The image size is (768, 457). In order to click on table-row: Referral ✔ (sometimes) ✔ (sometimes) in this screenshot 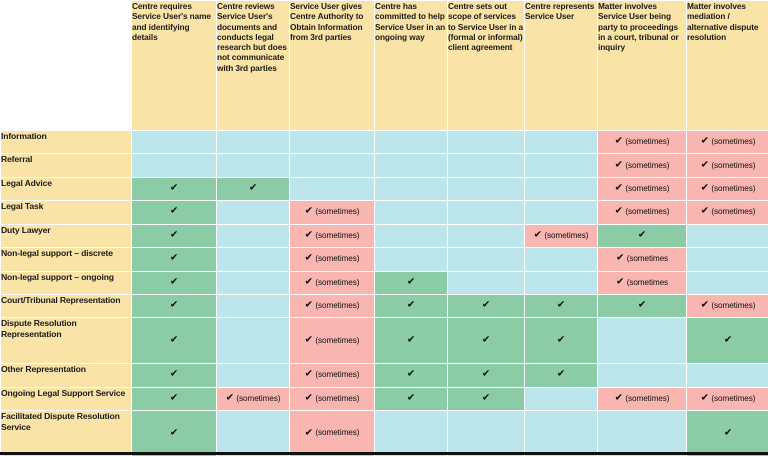, I will do `click(384, 165)`.